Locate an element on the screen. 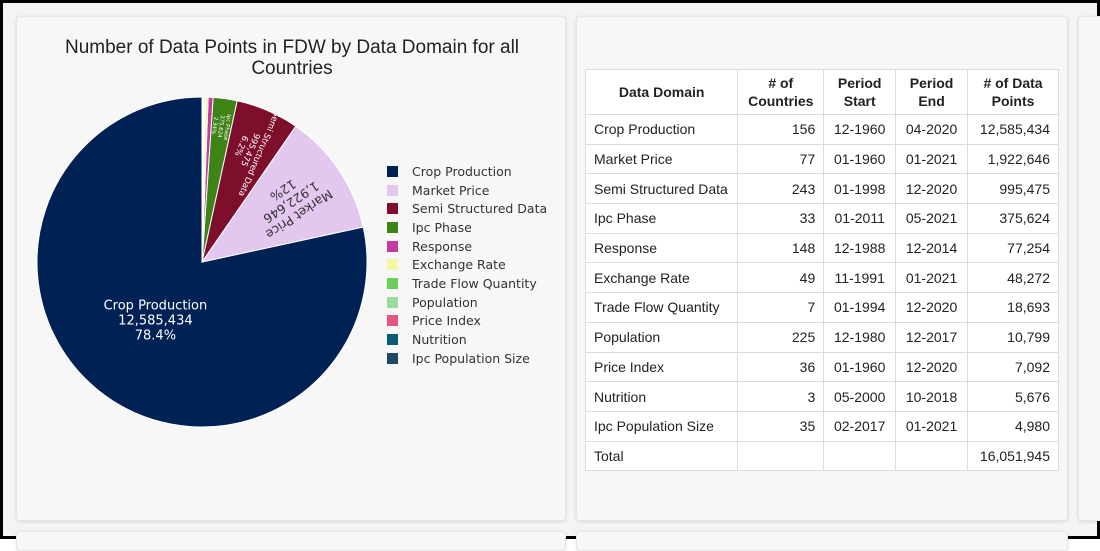 The width and height of the screenshot is (1100, 551). cell-period-end: 05-2021 is located at coordinates (932, 219).